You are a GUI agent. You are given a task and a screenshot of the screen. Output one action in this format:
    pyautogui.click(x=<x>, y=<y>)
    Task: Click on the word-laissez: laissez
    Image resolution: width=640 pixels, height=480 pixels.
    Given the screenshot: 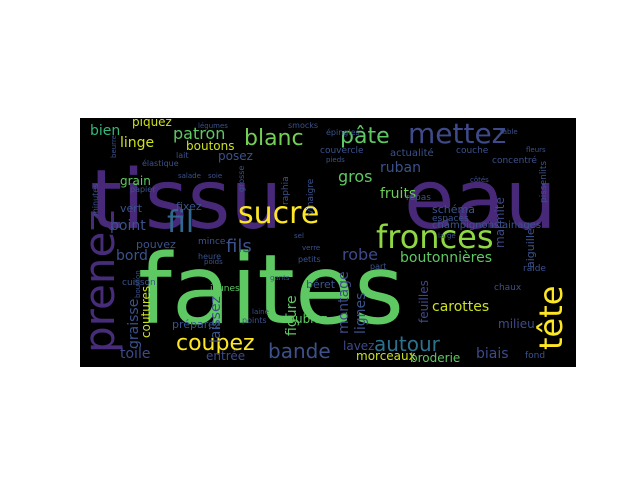 What is the action you would take?
    pyautogui.click(x=216, y=319)
    